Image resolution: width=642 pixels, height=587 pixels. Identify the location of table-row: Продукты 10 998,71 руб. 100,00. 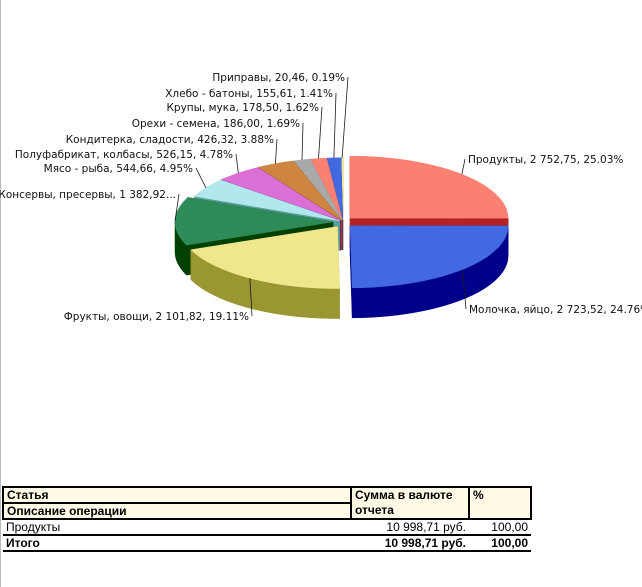
(267, 527).